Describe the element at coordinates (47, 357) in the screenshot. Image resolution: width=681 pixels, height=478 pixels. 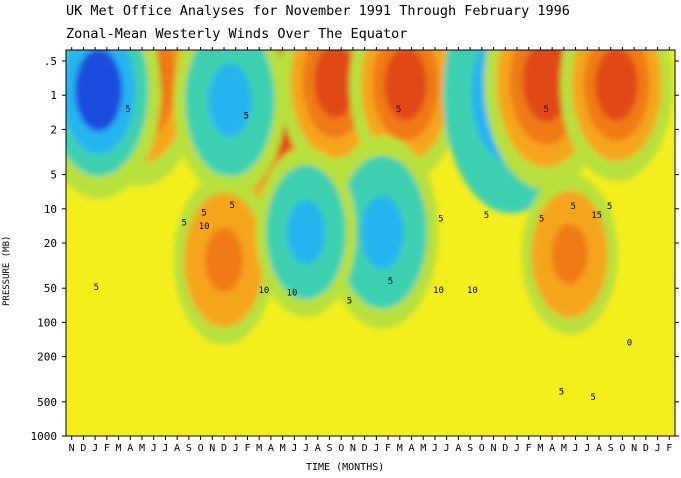
I see `y-tick-label: 200` at that location.